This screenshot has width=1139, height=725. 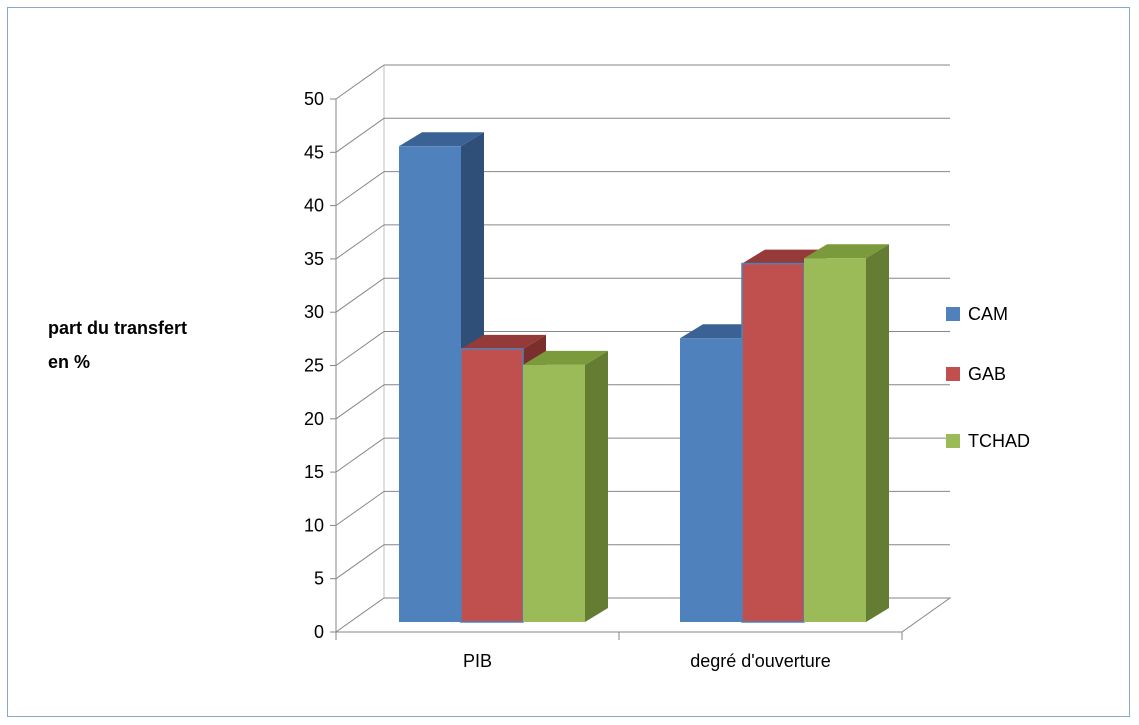 I want to click on x-category-label: degré d'ouverture, so click(x=760, y=661).